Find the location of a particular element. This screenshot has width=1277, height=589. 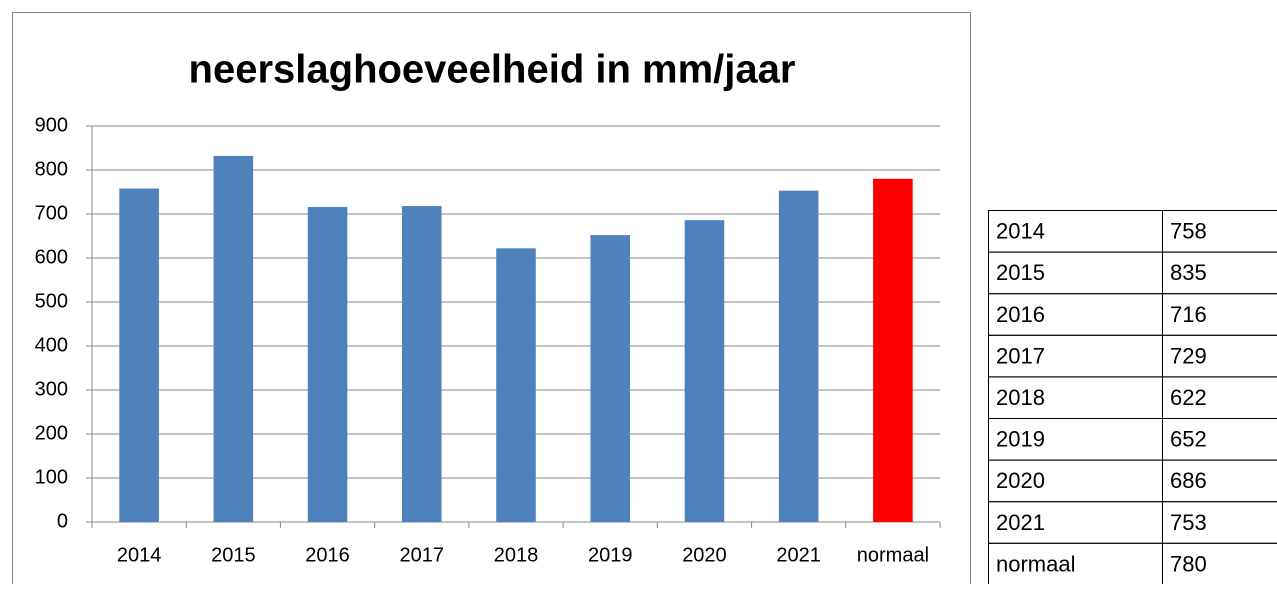

y-tick-label: 400 is located at coordinates (51, 345).